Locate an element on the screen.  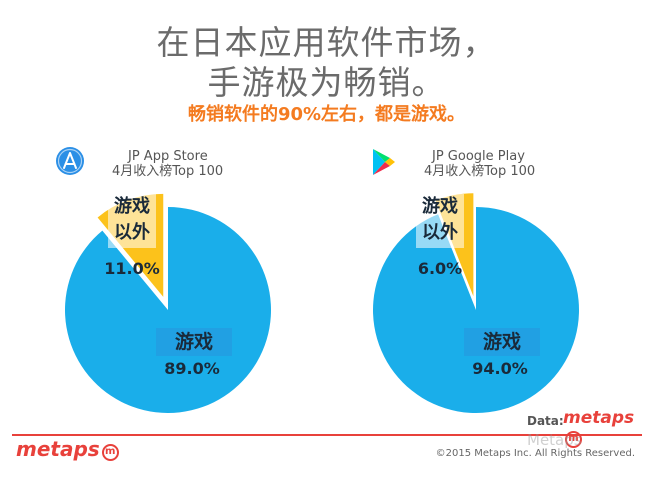
copyright: ©2015 Metaps Inc. All Rights Reserved. is located at coordinates (535, 453).